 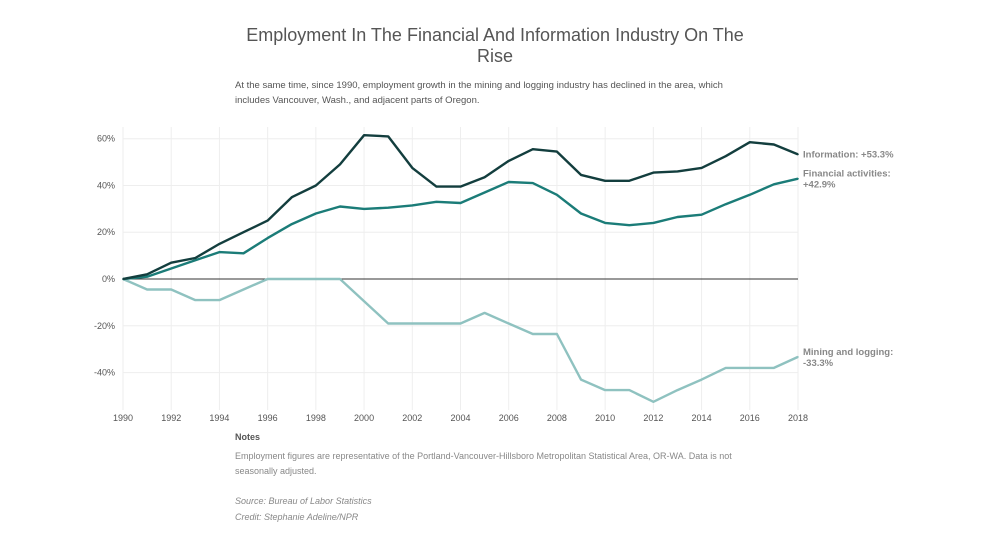 What do you see at coordinates (106, 139) in the screenshot?
I see `y-tick-label: 60%` at bounding box center [106, 139].